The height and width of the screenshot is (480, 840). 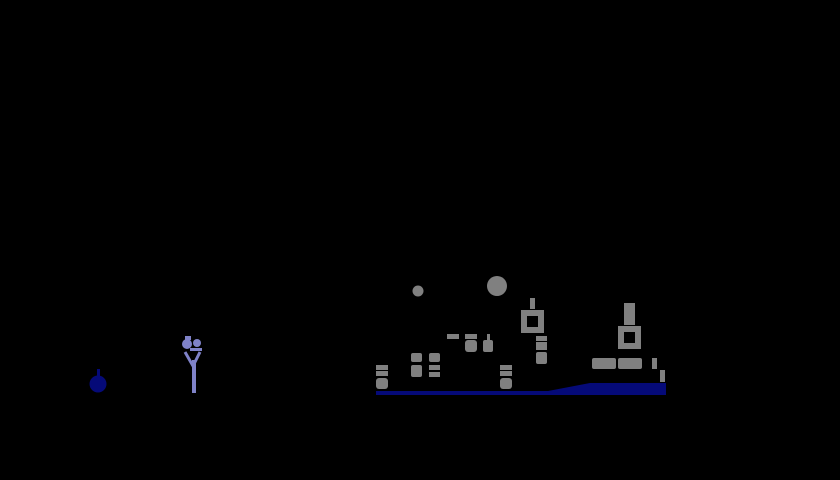 What do you see at coordinates (98, 373) in the screenshot?
I see `bomb-fuse` at bounding box center [98, 373].